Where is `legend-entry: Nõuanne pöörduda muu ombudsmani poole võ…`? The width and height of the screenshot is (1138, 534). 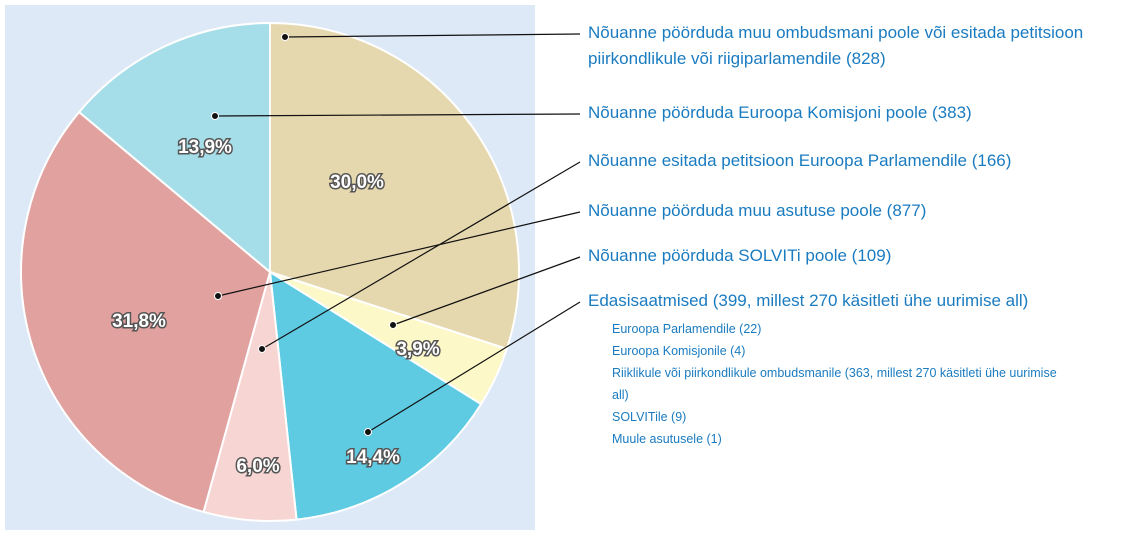 legend-entry: Nõuanne pöörduda muu ombudsmani poole võ… is located at coordinates (836, 45).